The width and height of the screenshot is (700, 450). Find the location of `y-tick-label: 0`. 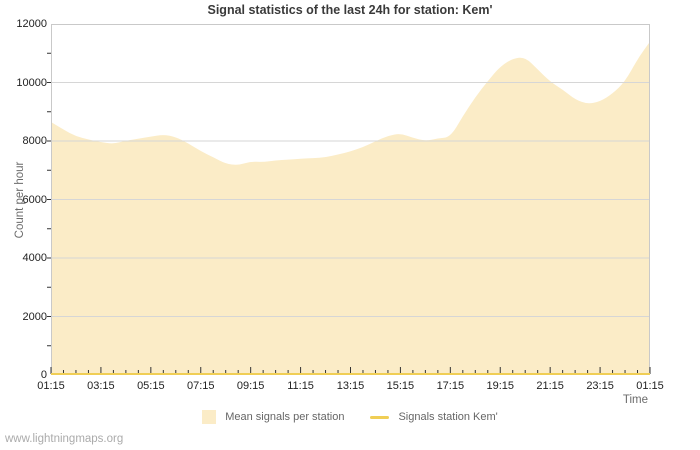

y-tick-label: 0 is located at coordinates (43, 375).